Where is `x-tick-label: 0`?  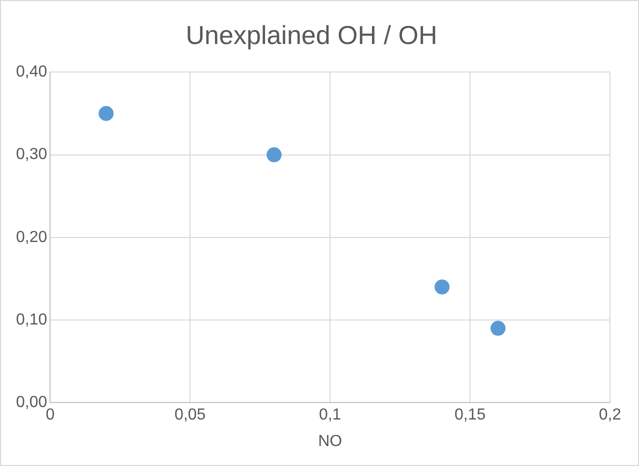
x-tick-label: 0 is located at coordinates (50, 415).